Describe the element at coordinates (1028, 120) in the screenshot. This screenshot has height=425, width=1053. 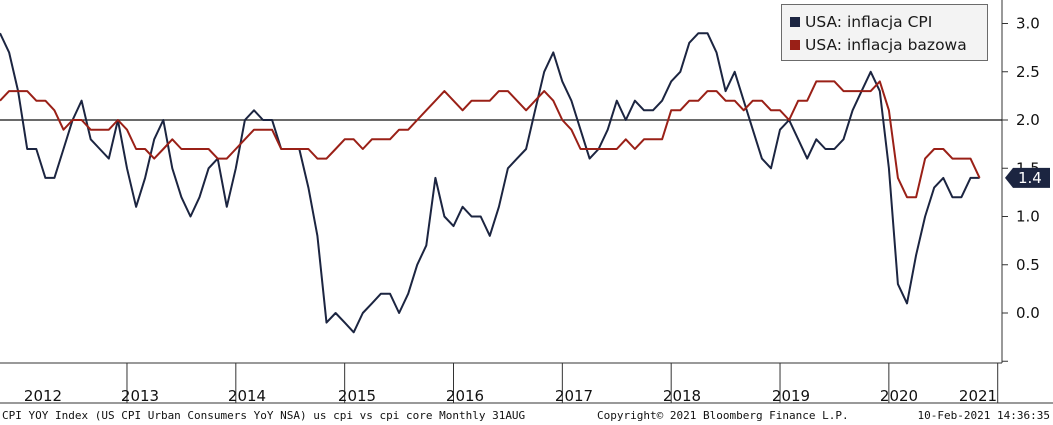
I see `y-tick-label: 2.0` at that location.